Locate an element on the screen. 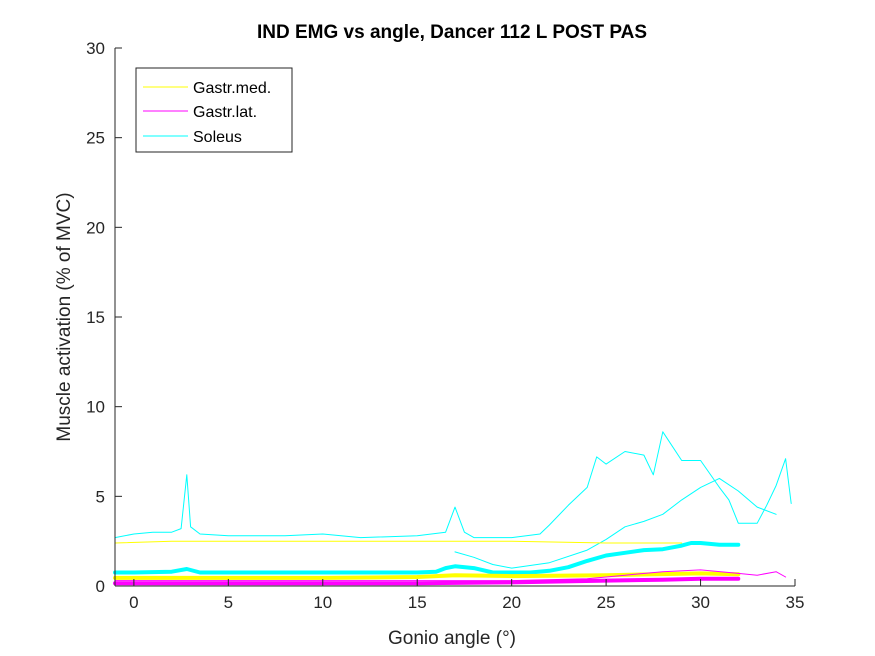  y-axis-label: Muscle activation (% of MVC) is located at coordinates (64, 316).